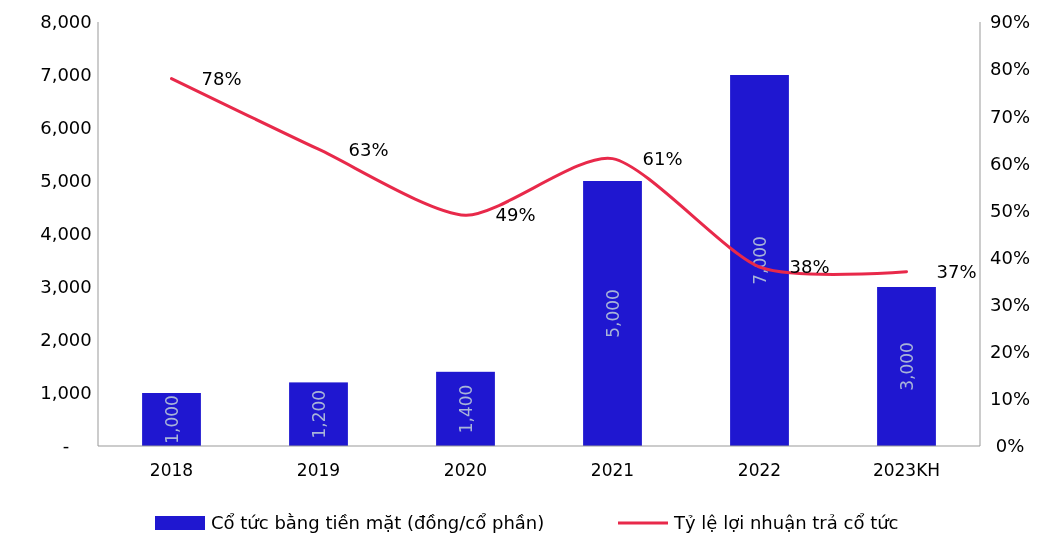  What do you see at coordinates (1010, 257) in the screenshot?
I see `y2-tick-label: 40%` at bounding box center [1010, 257].